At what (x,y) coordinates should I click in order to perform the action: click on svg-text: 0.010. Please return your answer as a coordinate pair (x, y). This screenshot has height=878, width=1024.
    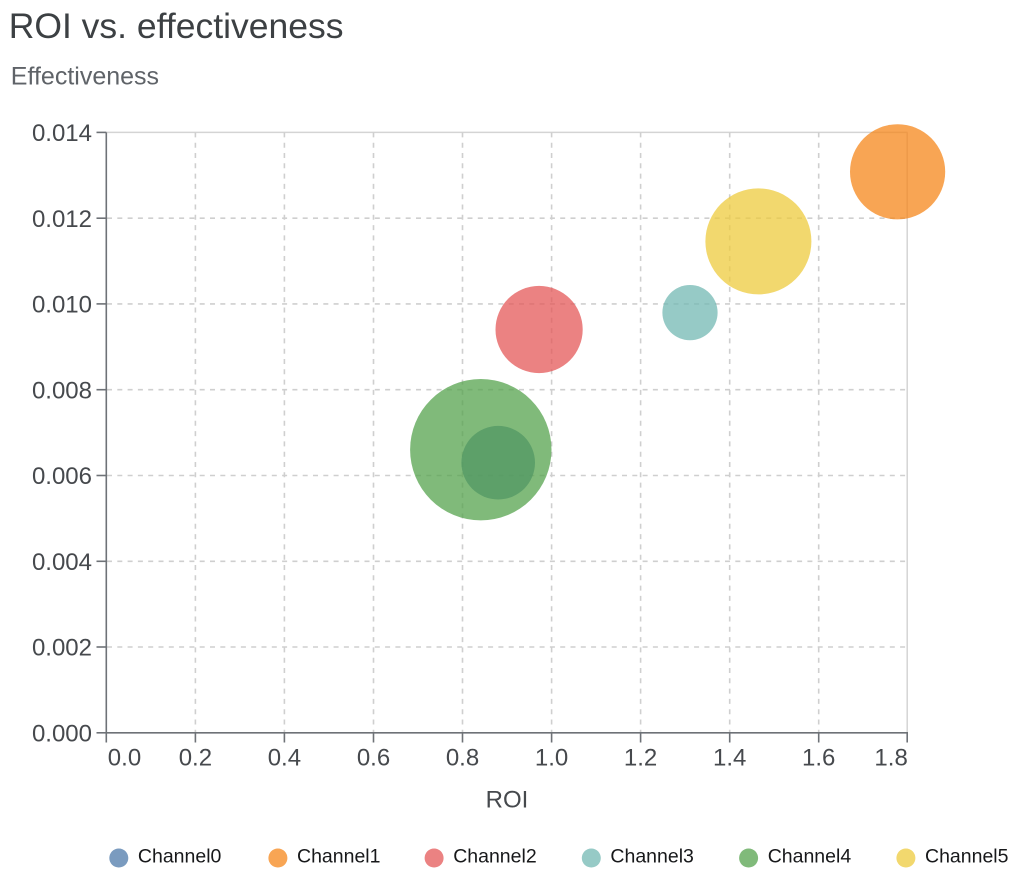
    Looking at the image, I should click on (62, 305).